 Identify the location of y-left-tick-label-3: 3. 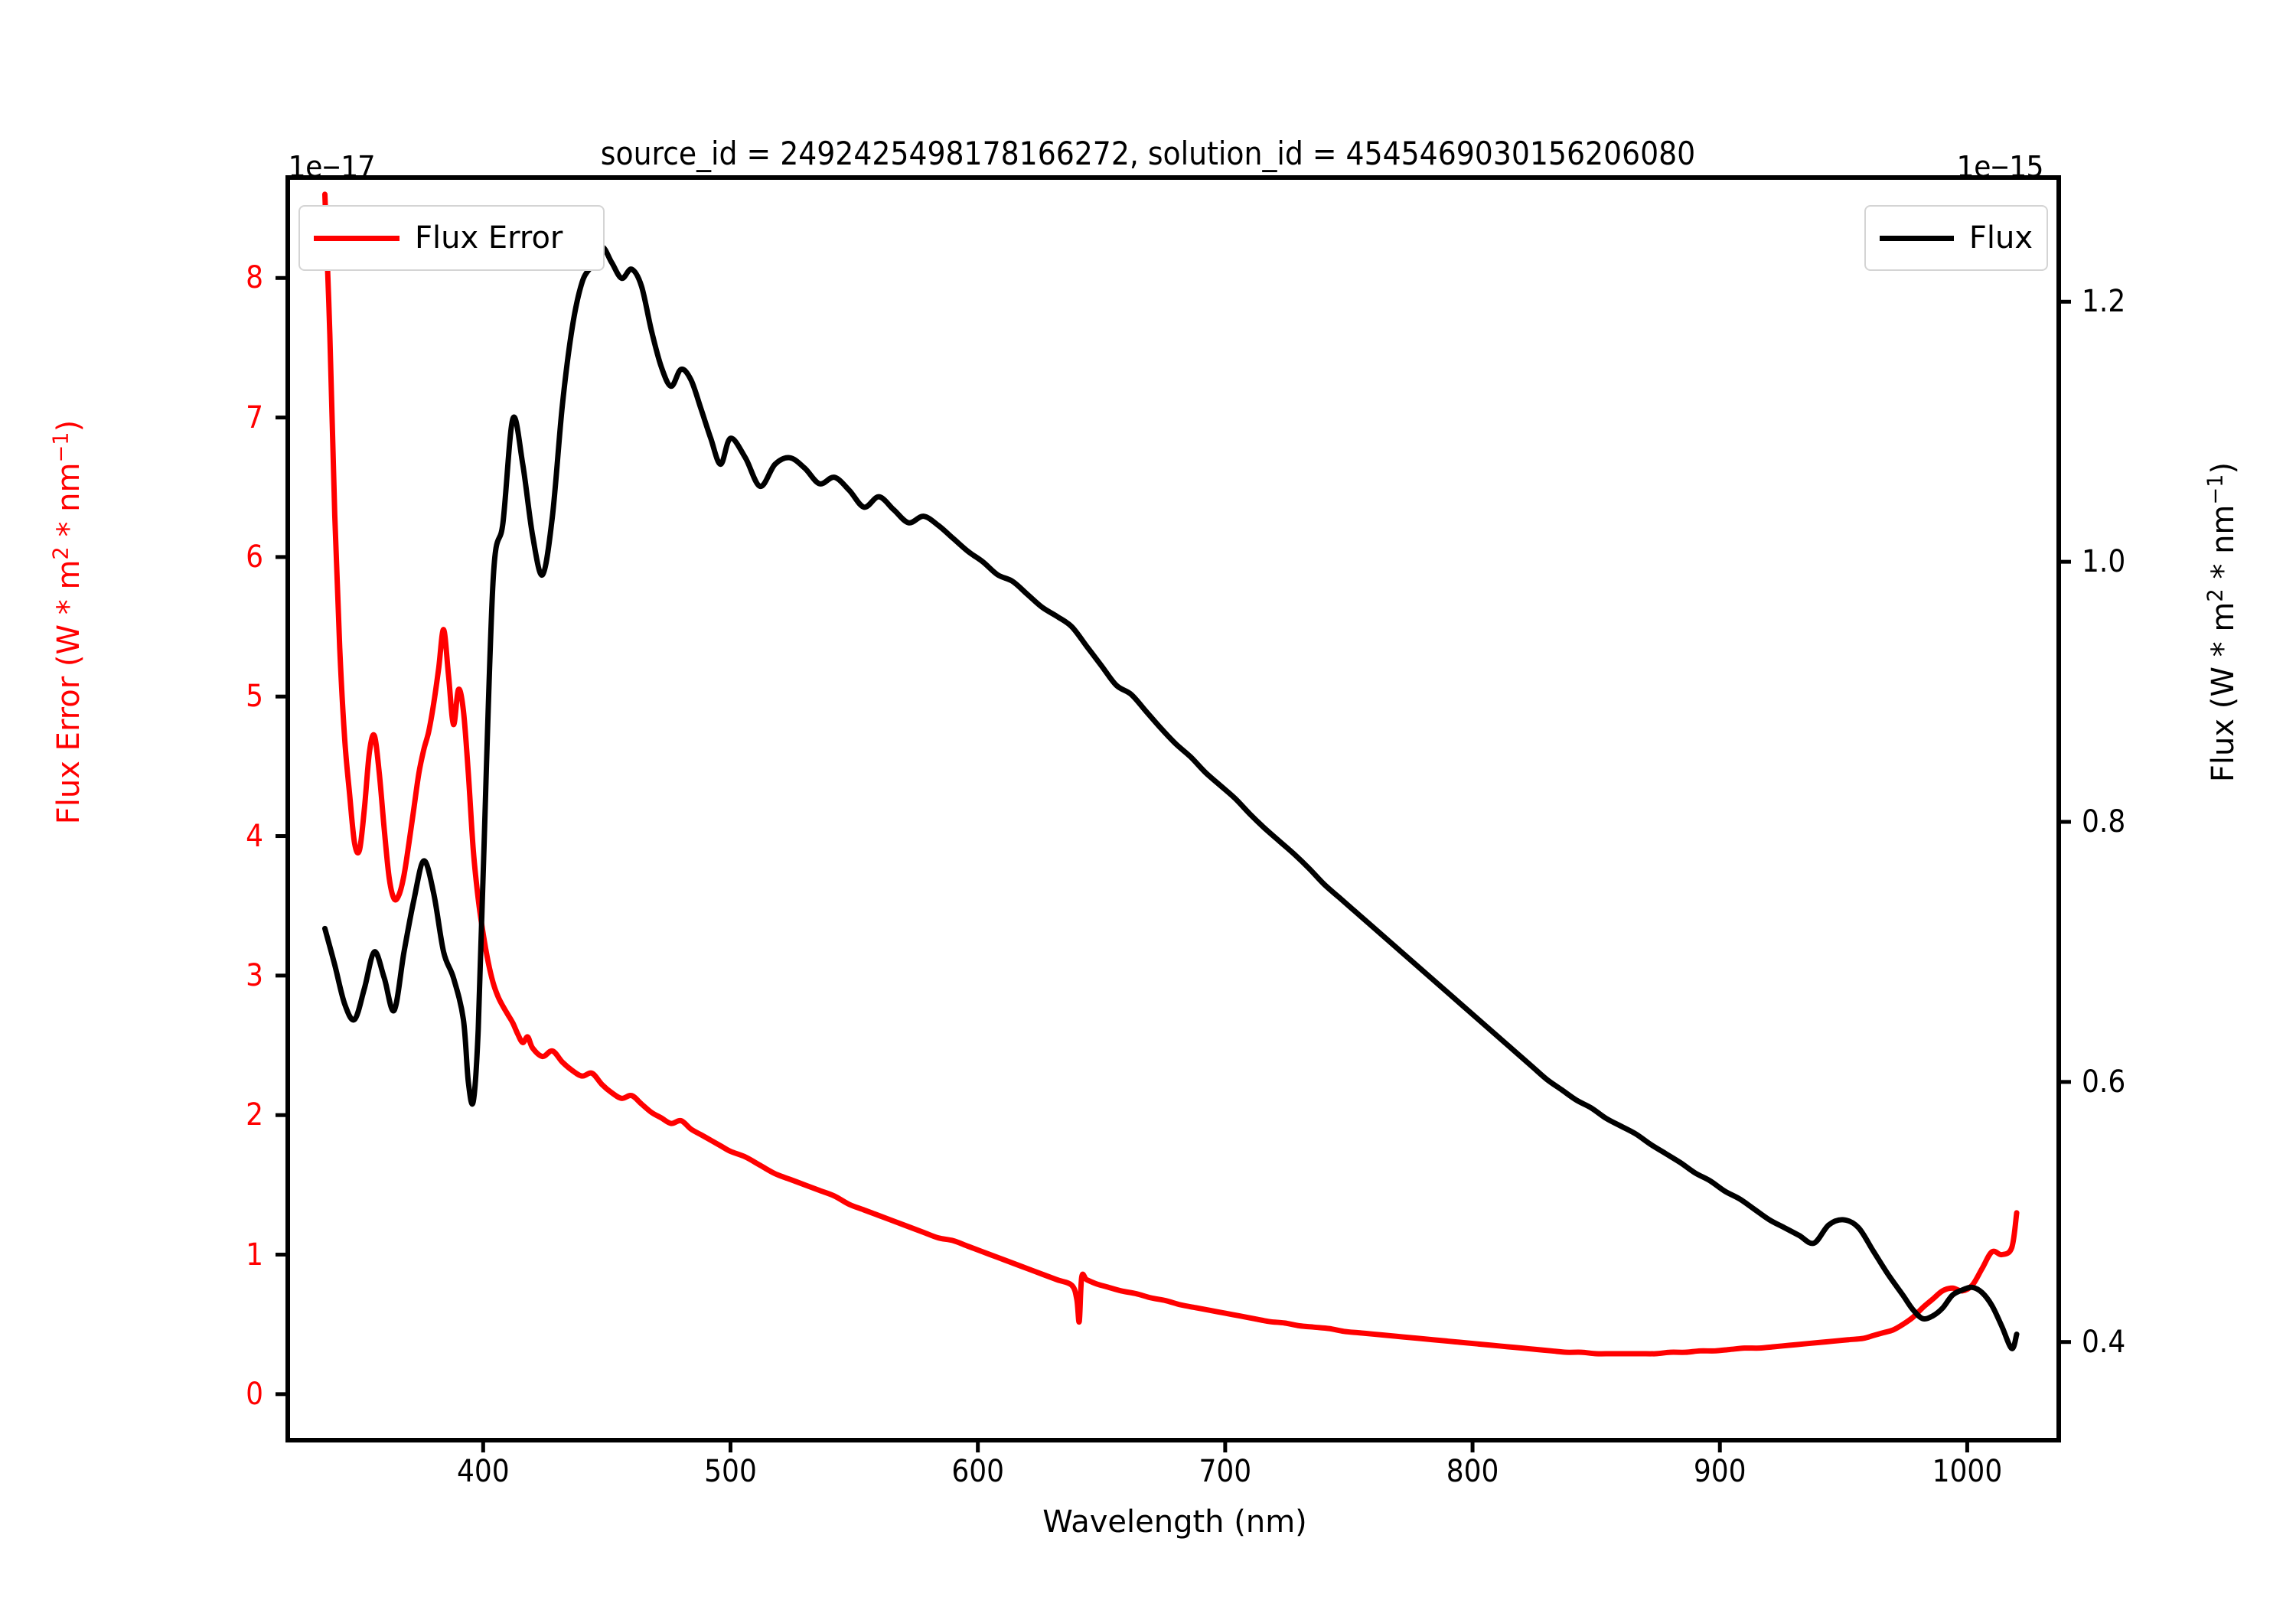
(254, 975).